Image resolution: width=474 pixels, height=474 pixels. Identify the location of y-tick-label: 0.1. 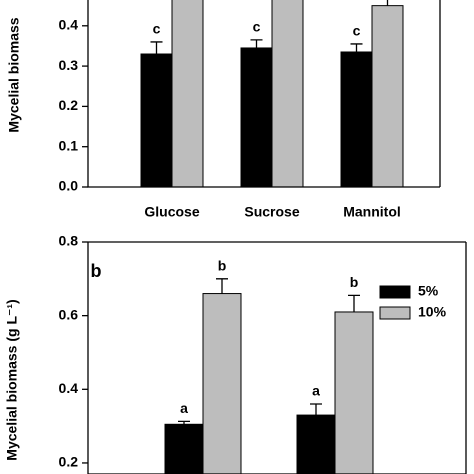
(69, 145).